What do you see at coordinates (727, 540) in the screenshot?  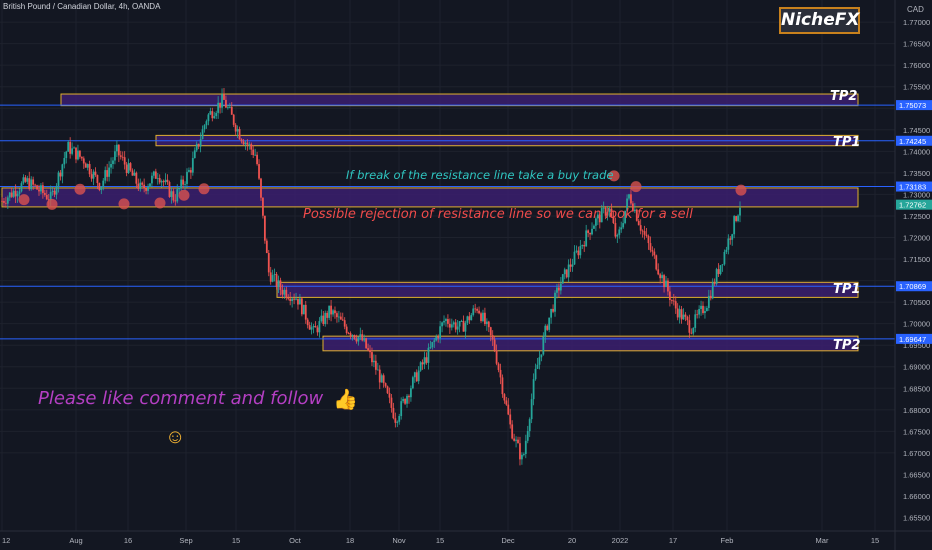 I see `time-tick-label: Feb` at bounding box center [727, 540].